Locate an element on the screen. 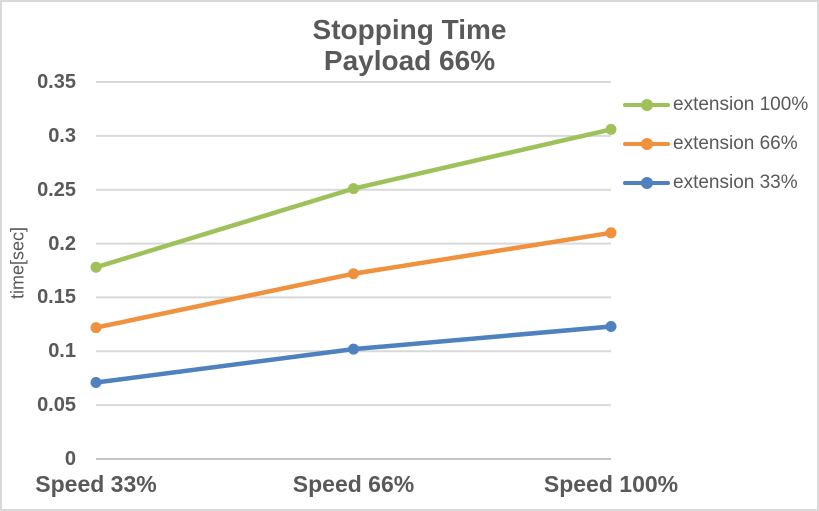 Image resolution: width=819 pixels, height=511 pixels. y-tick-label: 0.3 is located at coordinates (62, 135).